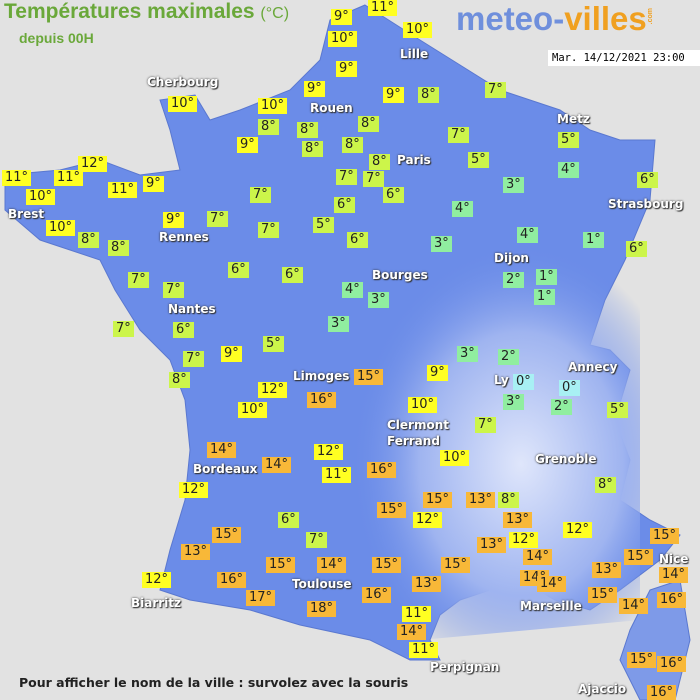 This screenshot has width=700, height=700. What do you see at coordinates (322, 609) in the screenshot?
I see `temperature-marker: 18°` at bounding box center [322, 609].